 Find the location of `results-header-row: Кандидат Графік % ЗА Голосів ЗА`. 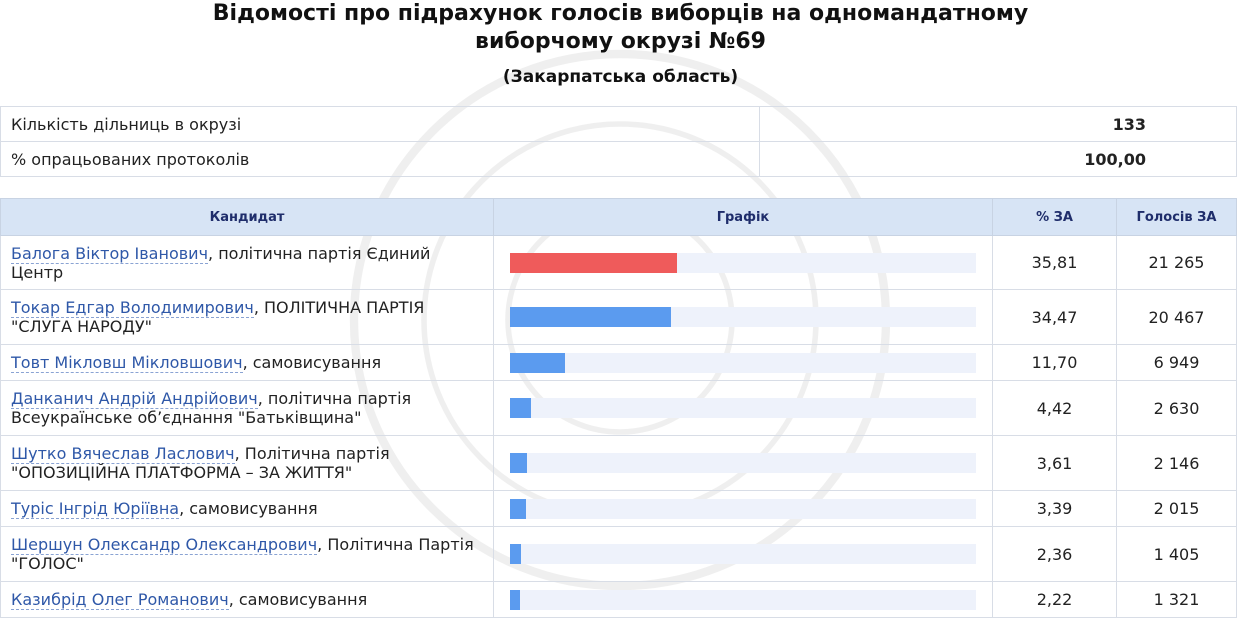

results-header-row: Кандидат Графік % ЗА Голосів ЗА is located at coordinates (618, 217).